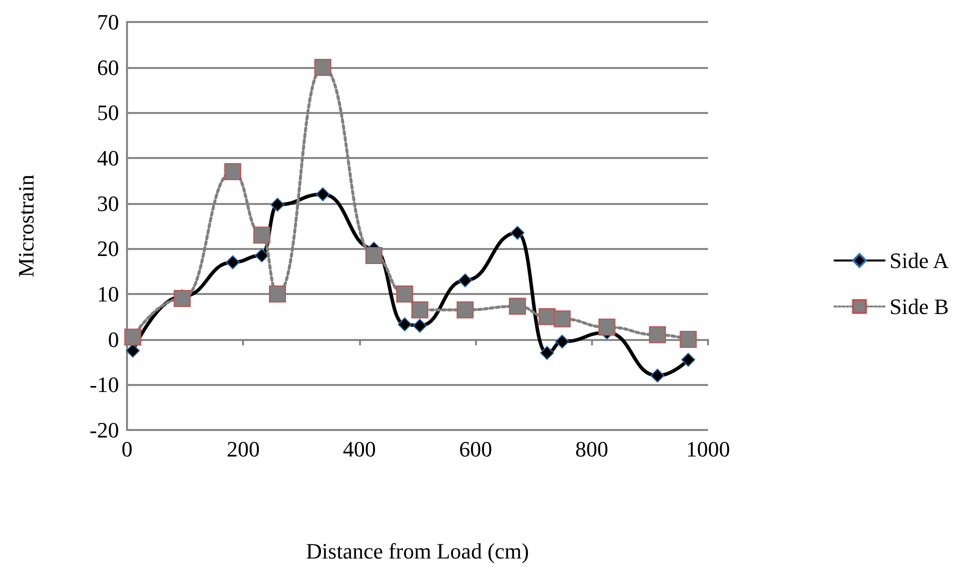 The image size is (965, 567). Describe the element at coordinates (591, 449) in the screenshot. I see `x-tick-label: 800` at that location.